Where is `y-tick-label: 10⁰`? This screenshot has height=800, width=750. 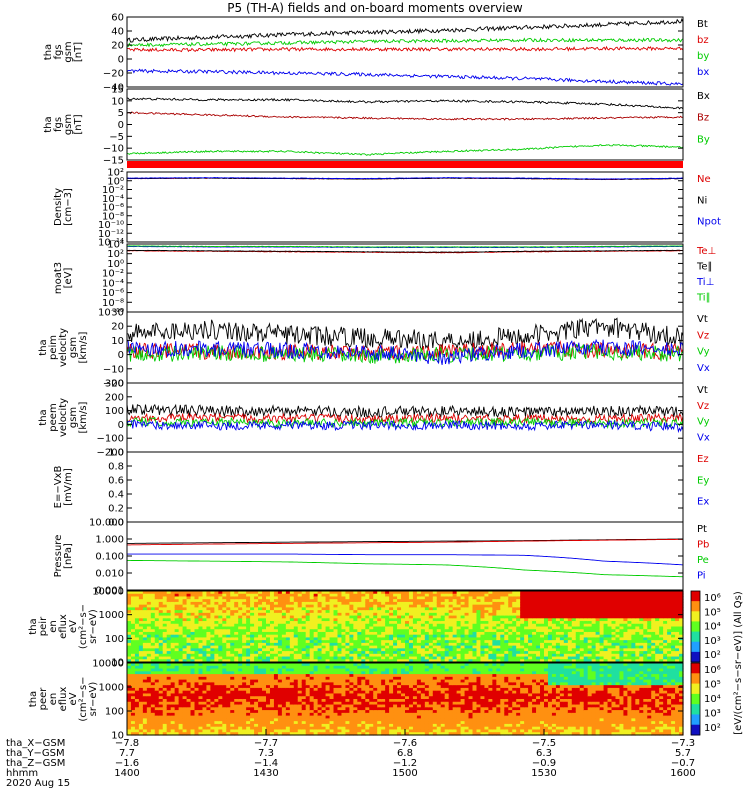
y-tick-label: 10⁰ is located at coordinates (115, 181).